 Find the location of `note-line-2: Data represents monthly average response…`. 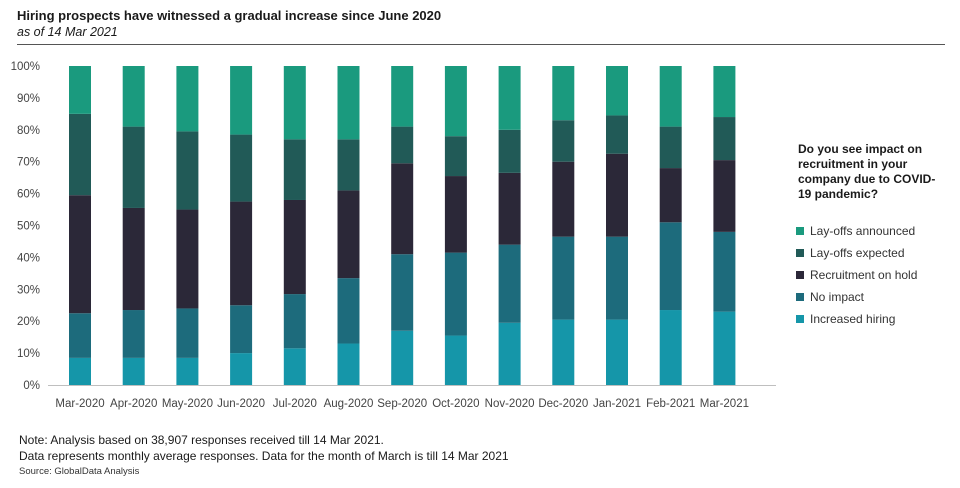

note-line-2: Data represents monthly average response… is located at coordinates (264, 456).